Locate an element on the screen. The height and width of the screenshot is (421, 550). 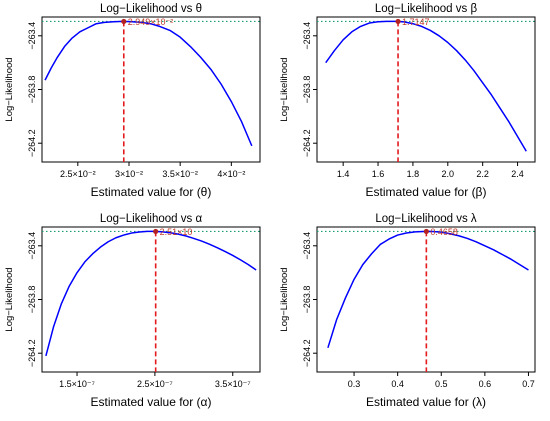
x-tick-label: 1.5×10⁻⁷ is located at coordinates (77, 384).